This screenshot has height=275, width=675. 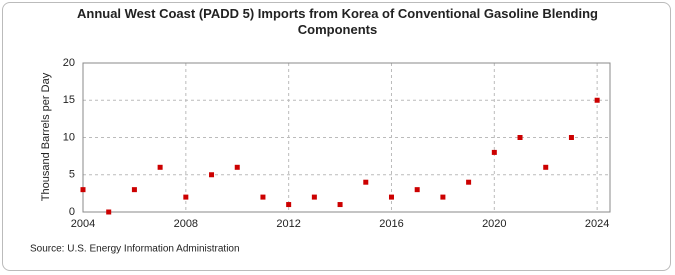 I want to click on x-tick-label: 2024, so click(x=597, y=224).